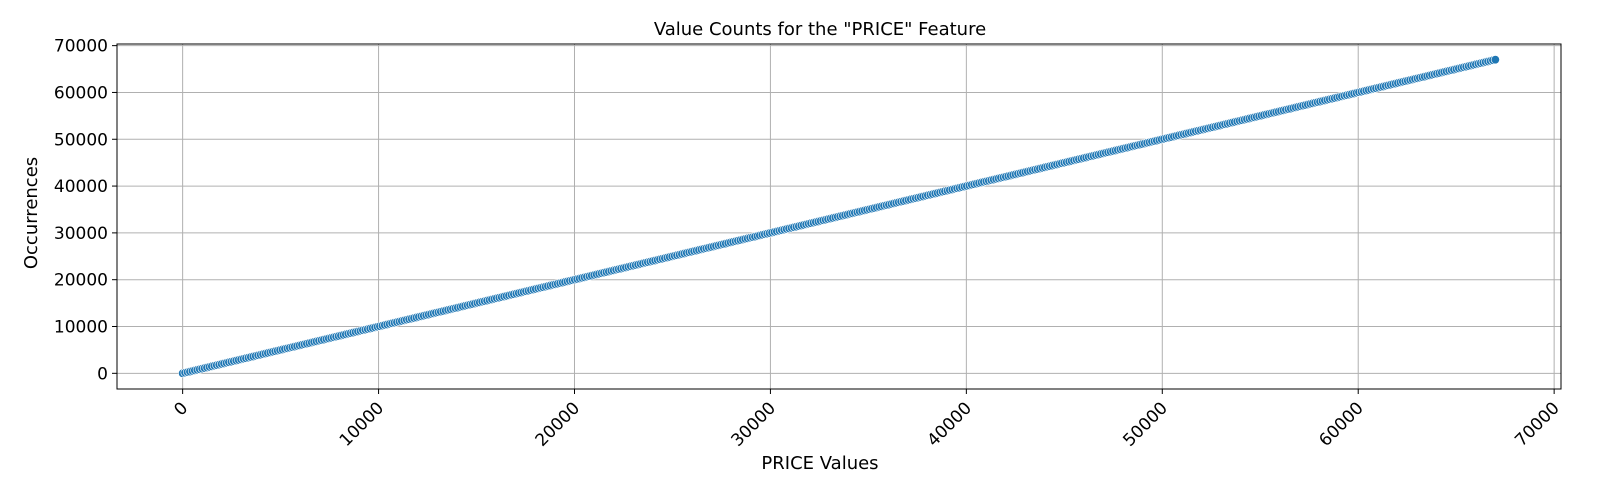  I want to click on y-axis-label: Occurrences, so click(31, 213).